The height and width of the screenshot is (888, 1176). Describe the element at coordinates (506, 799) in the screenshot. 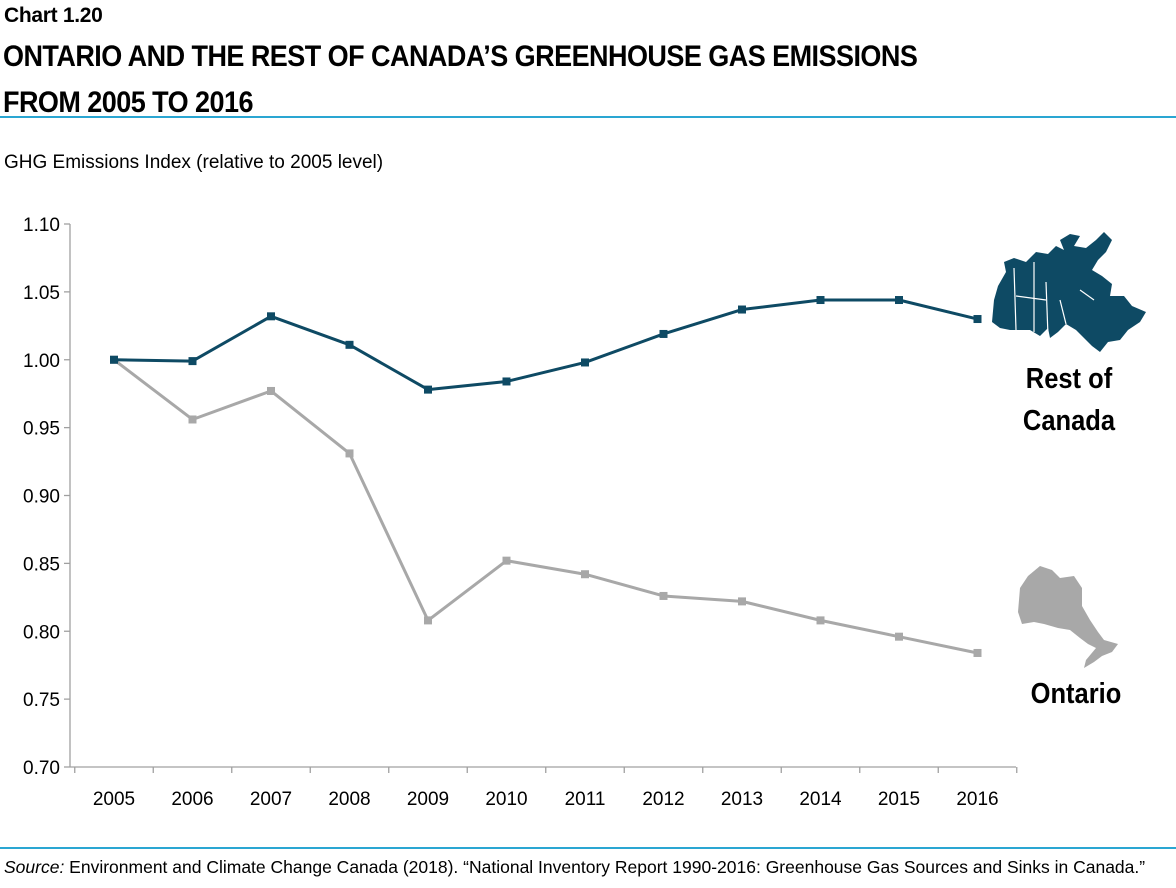

I see `x-tick-label: 2010` at that location.